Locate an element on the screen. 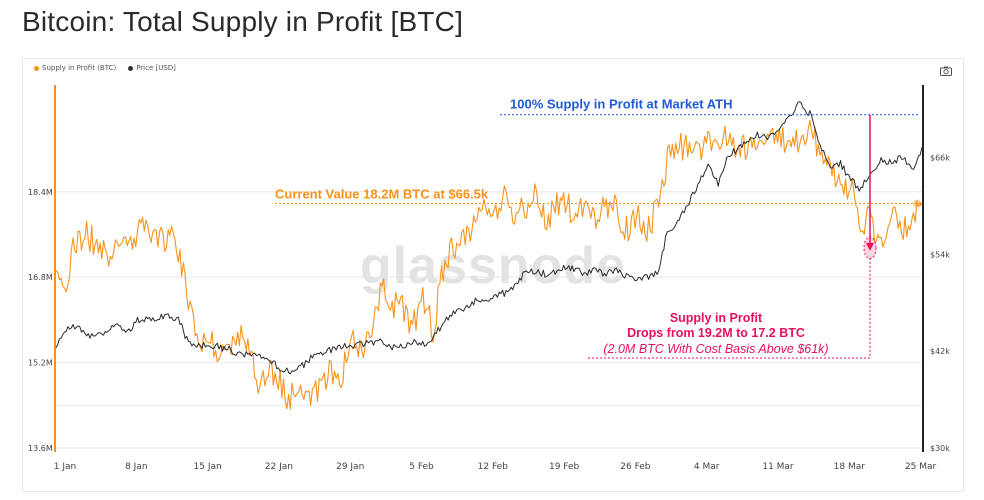 Image resolution: width=984 pixels, height=500 pixels. watermark: glassnode is located at coordinates (493, 266).